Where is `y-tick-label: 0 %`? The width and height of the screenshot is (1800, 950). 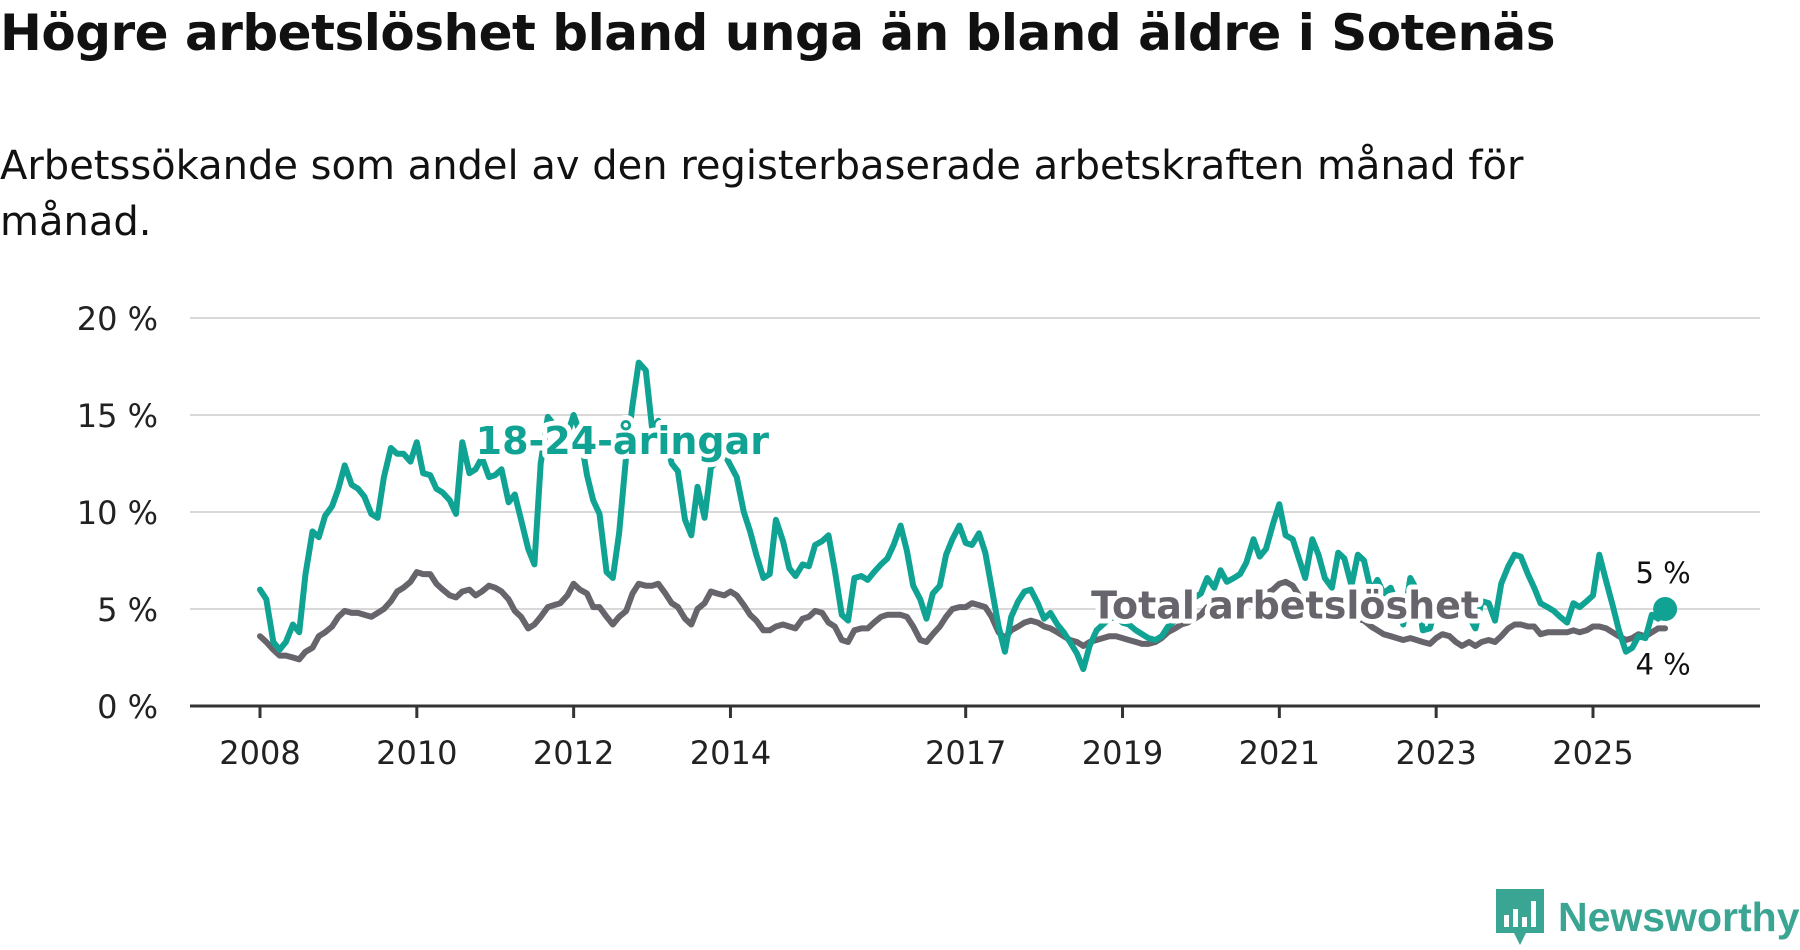 y-tick-label: 0 % is located at coordinates (127, 707).